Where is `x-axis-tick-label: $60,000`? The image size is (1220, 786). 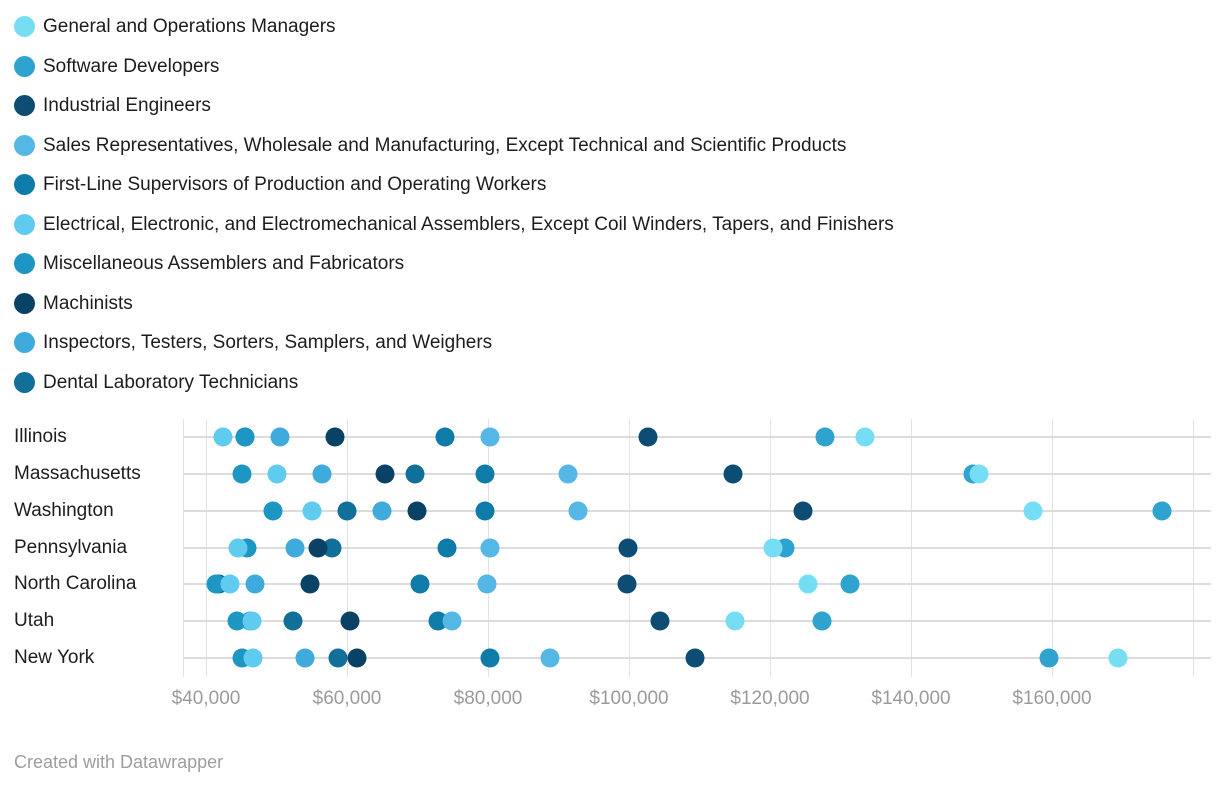 x-axis-tick-label: $60,000 is located at coordinates (347, 698).